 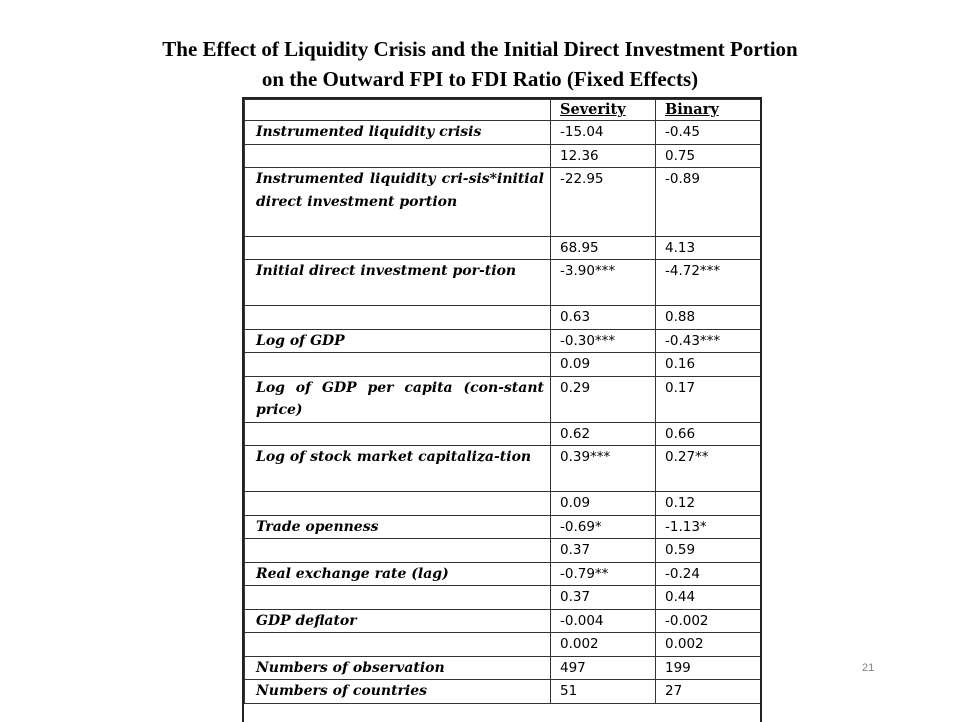 I want to click on row-severity-value: 0.63, so click(x=603, y=317).